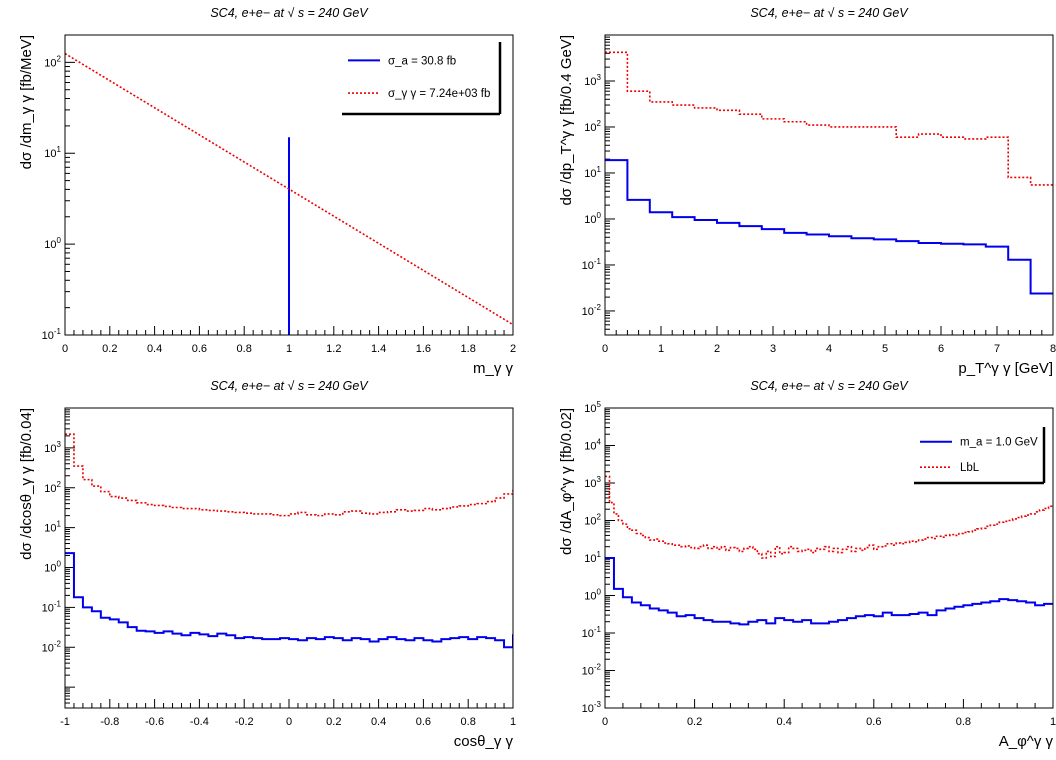 Image resolution: width=1056 pixels, height=760 pixels. What do you see at coordinates (1026, 741) in the screenshot?
I see `x-axis-label: A_φ^γ γ` at bounding box center [1026, 741].